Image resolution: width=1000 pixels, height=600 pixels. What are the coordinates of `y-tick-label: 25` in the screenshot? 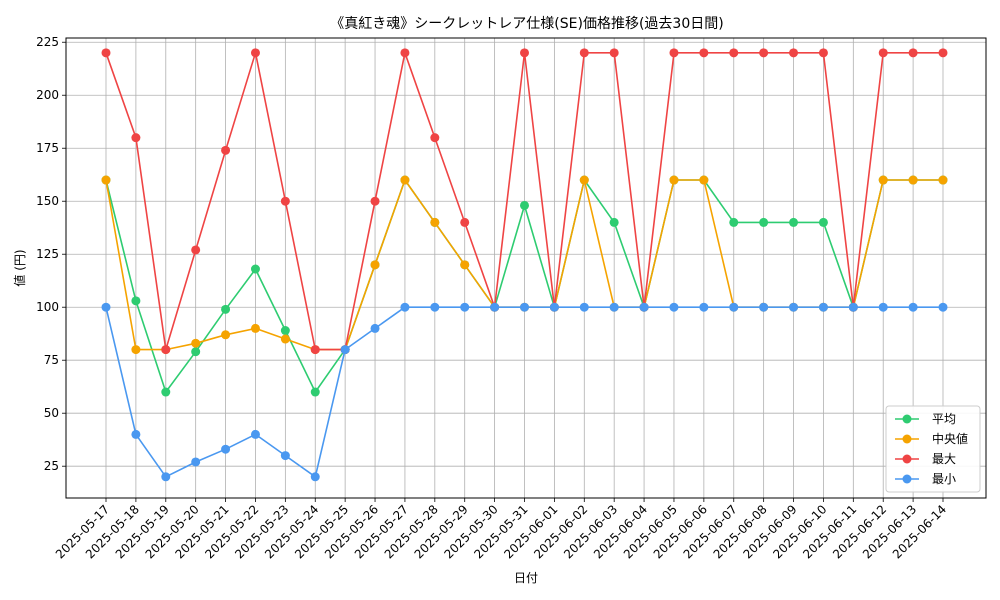 It's located at (51, 466).